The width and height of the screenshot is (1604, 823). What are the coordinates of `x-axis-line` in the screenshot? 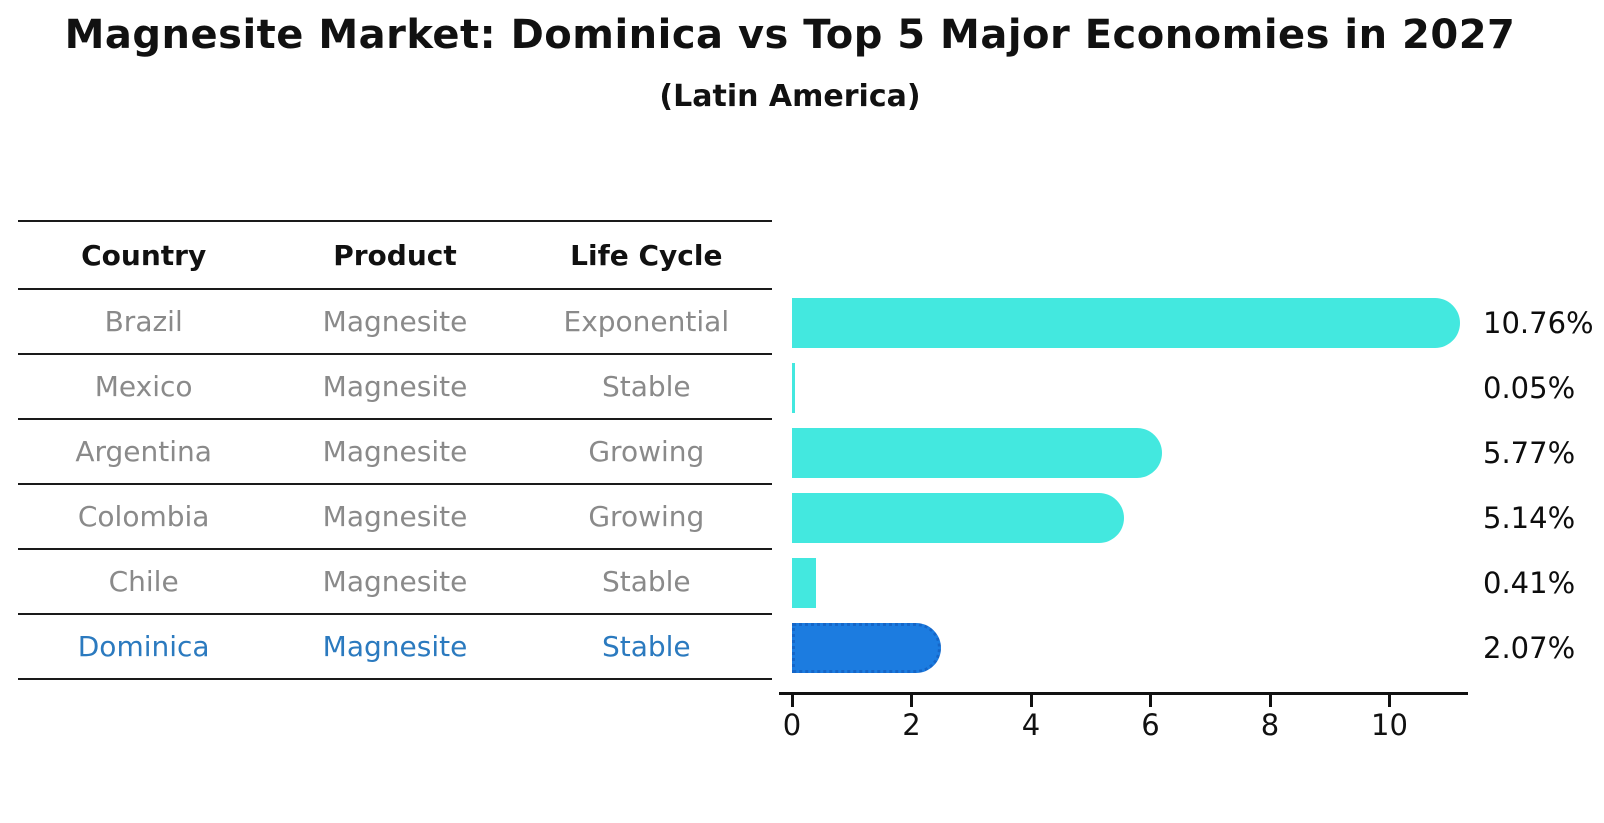 It's located at (1123, 693).